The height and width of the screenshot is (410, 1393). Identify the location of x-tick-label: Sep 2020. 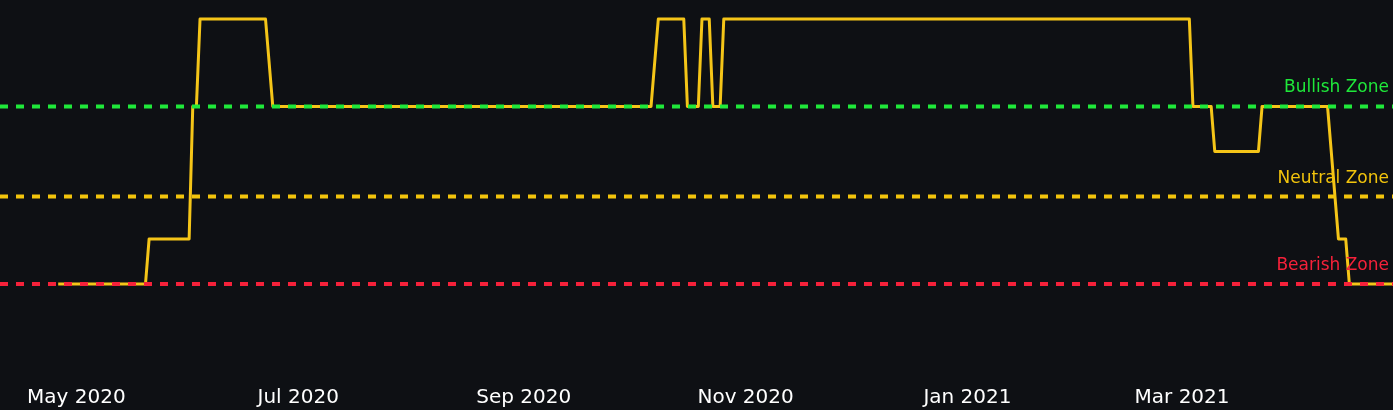
(524, 396).